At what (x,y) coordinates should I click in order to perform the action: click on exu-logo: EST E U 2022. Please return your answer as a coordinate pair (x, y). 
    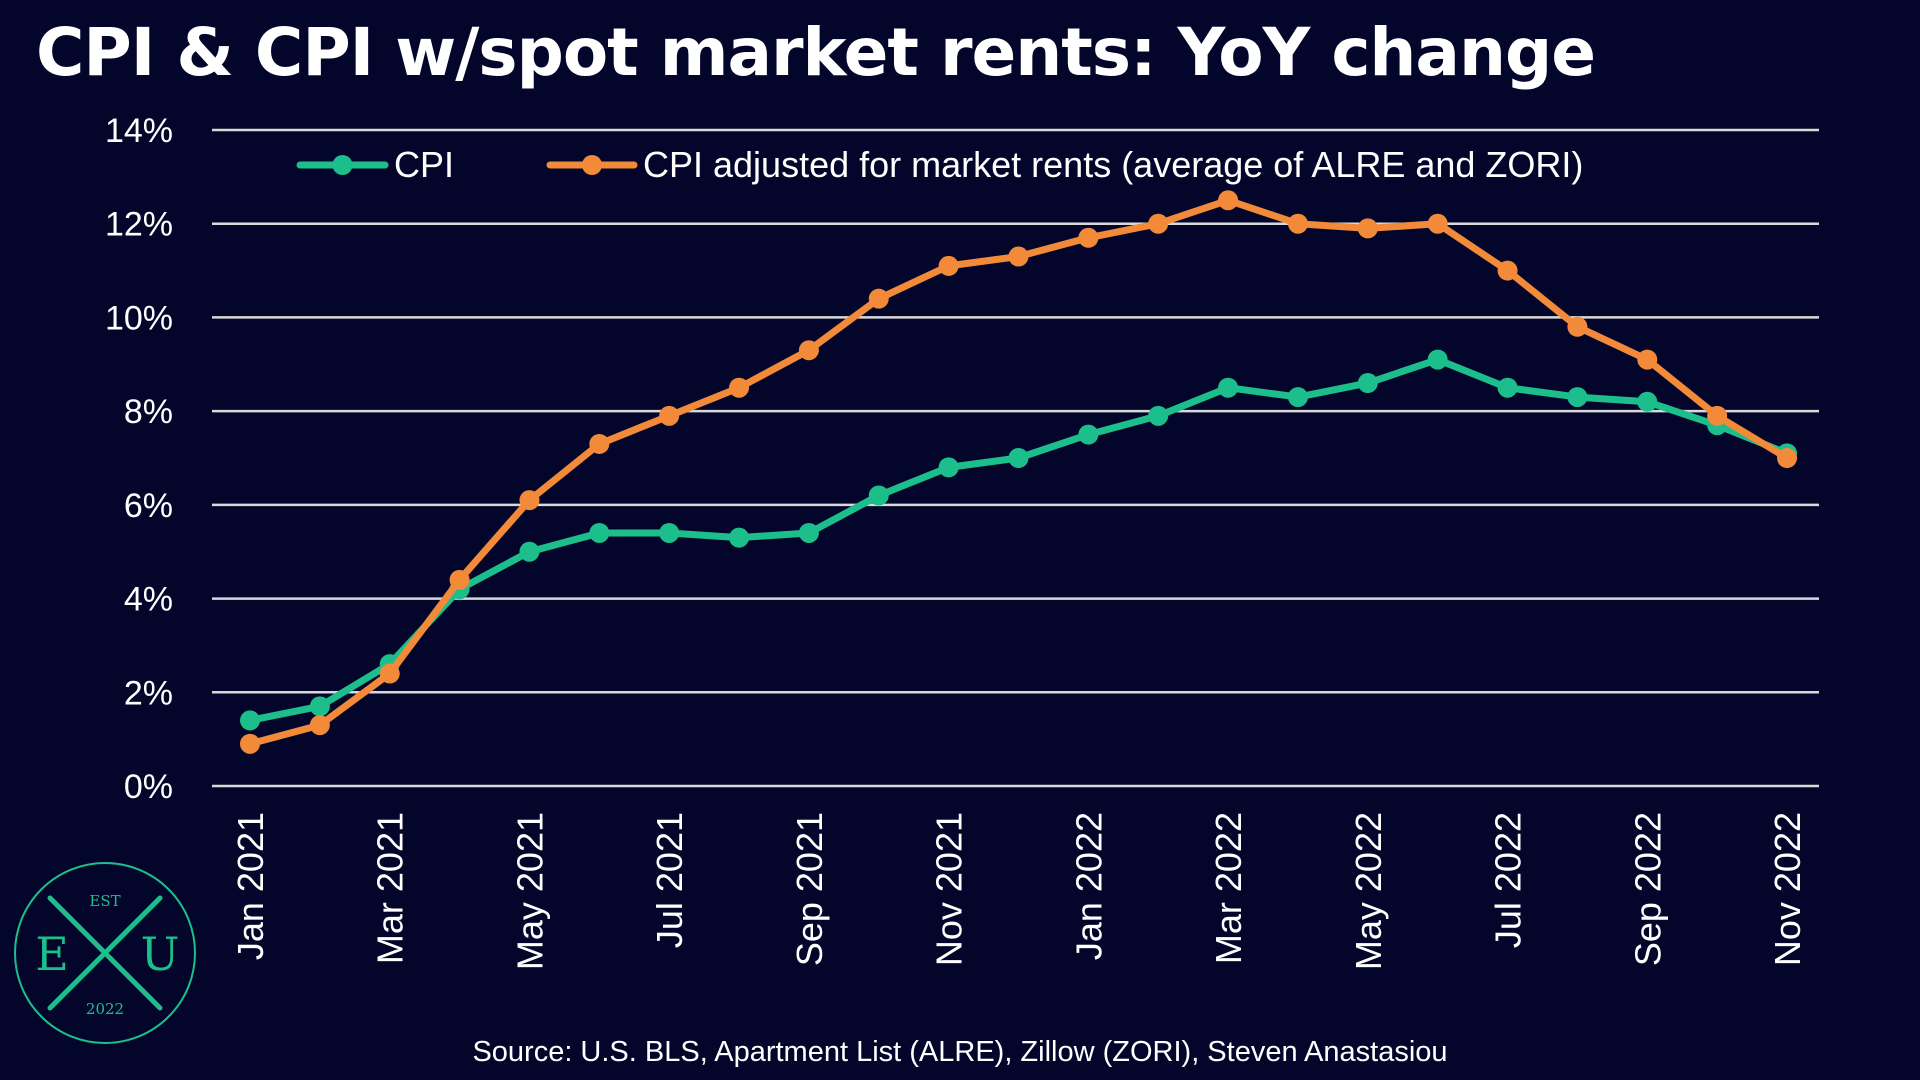
    Looking at the image, I should click on (105, 953).